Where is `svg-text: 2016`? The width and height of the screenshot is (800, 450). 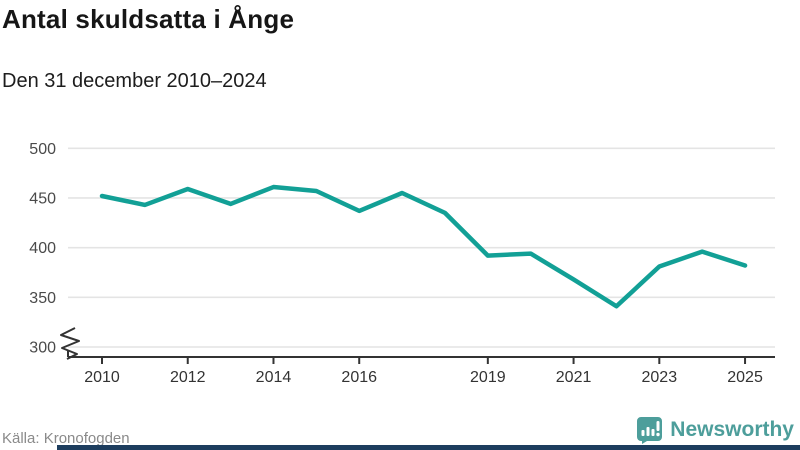
svg-text: 2016 is located at coordinates (359, 377).